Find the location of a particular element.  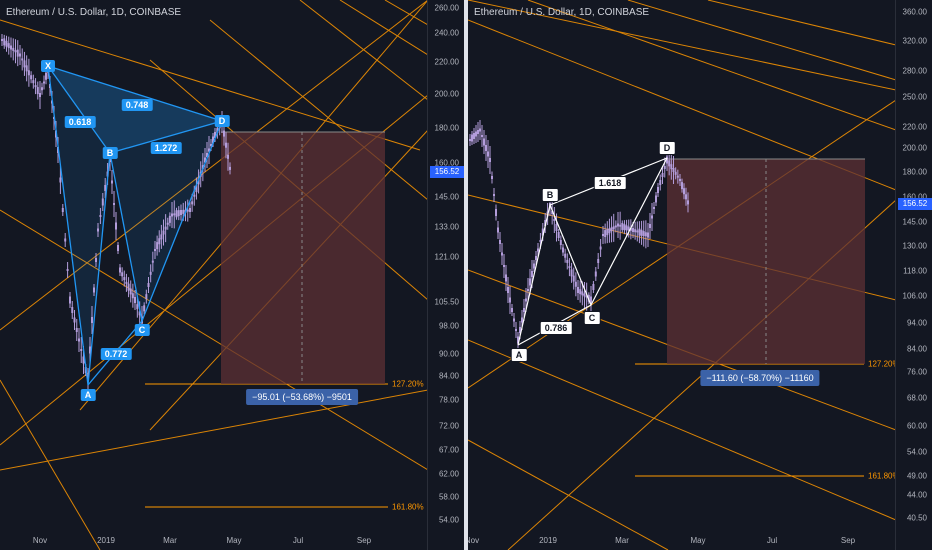

price-tick: 44.00 is located at coordinates (916, 495).